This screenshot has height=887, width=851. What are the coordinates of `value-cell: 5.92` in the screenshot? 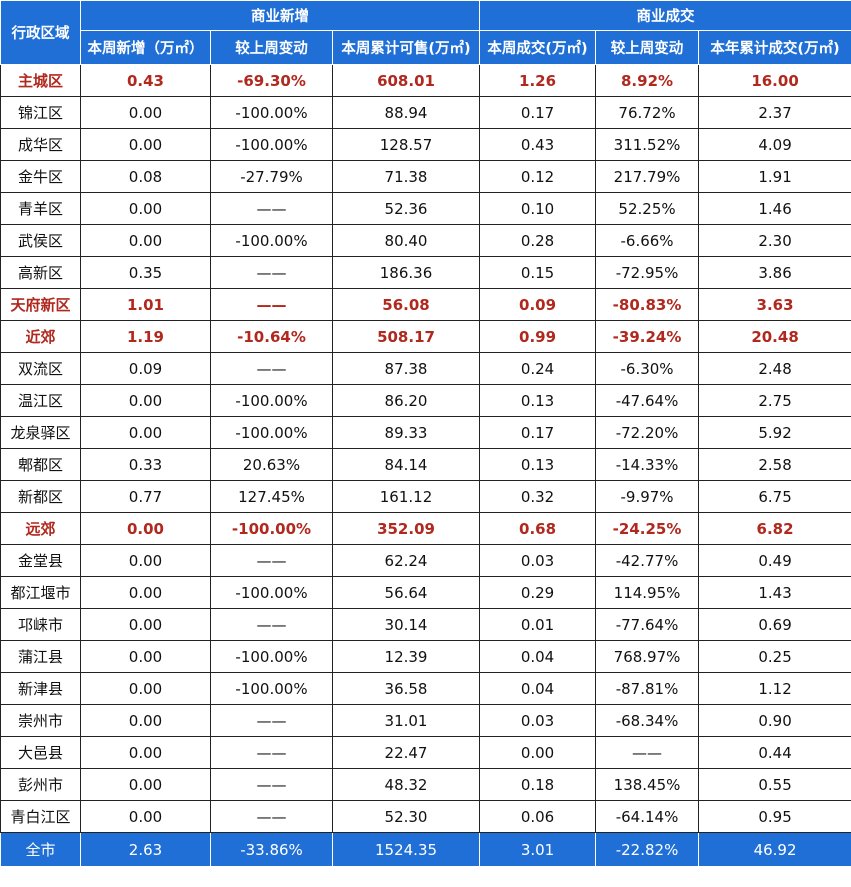 It's located at (774, 432).